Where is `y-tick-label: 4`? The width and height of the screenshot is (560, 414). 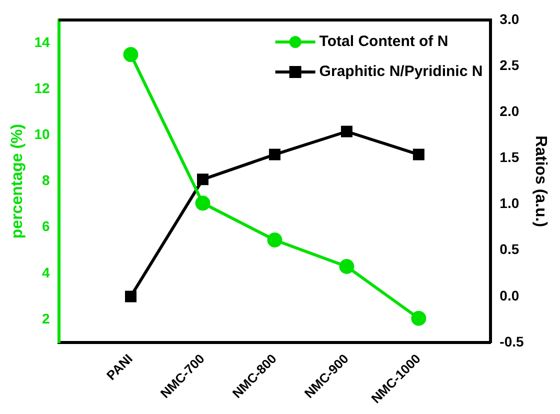
y-tick-label: 4 is located at coordinates (46, 272).